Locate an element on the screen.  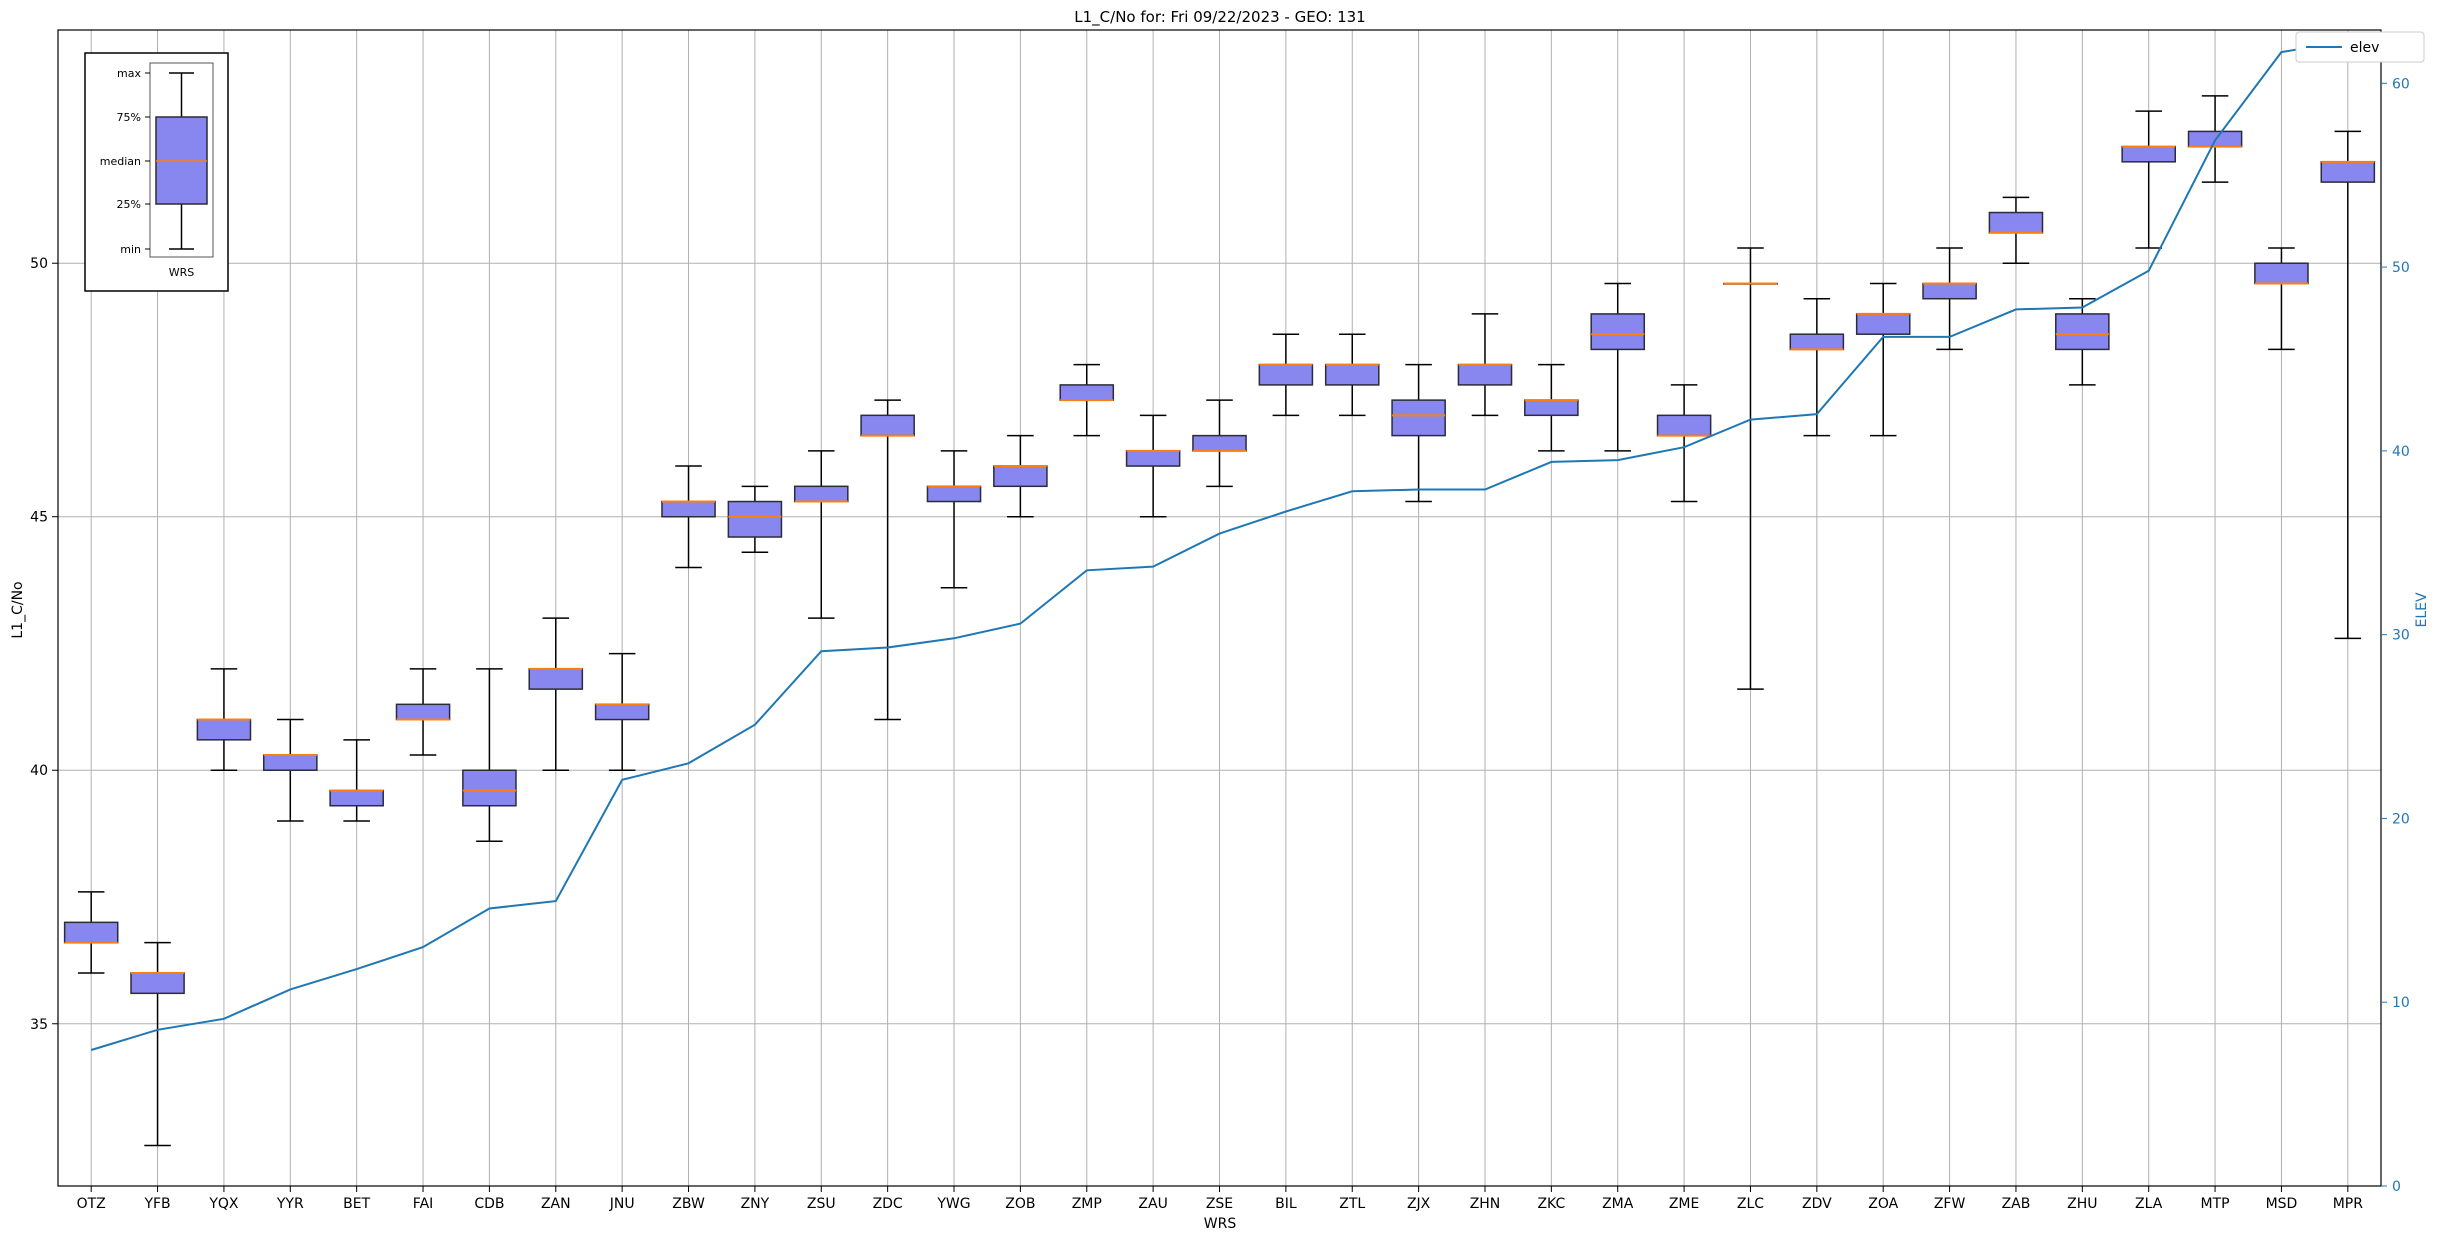
legend: elev is located at coordinates (2360, 47).